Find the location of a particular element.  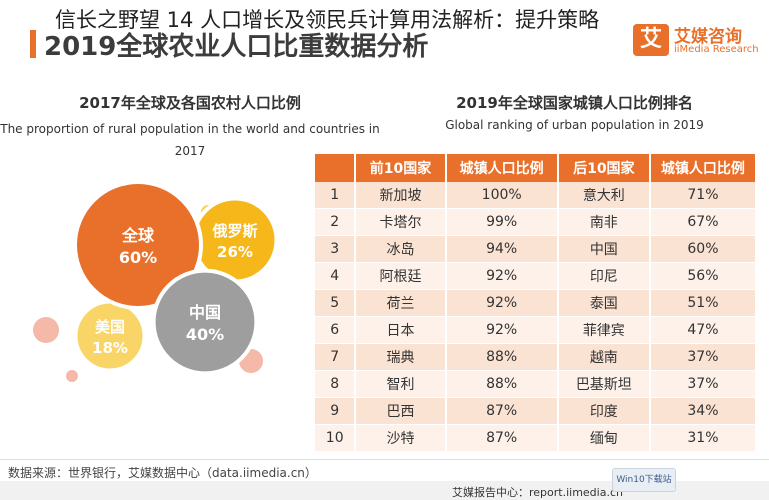

table-cell: 越南 is located at coordinates (604, 357).